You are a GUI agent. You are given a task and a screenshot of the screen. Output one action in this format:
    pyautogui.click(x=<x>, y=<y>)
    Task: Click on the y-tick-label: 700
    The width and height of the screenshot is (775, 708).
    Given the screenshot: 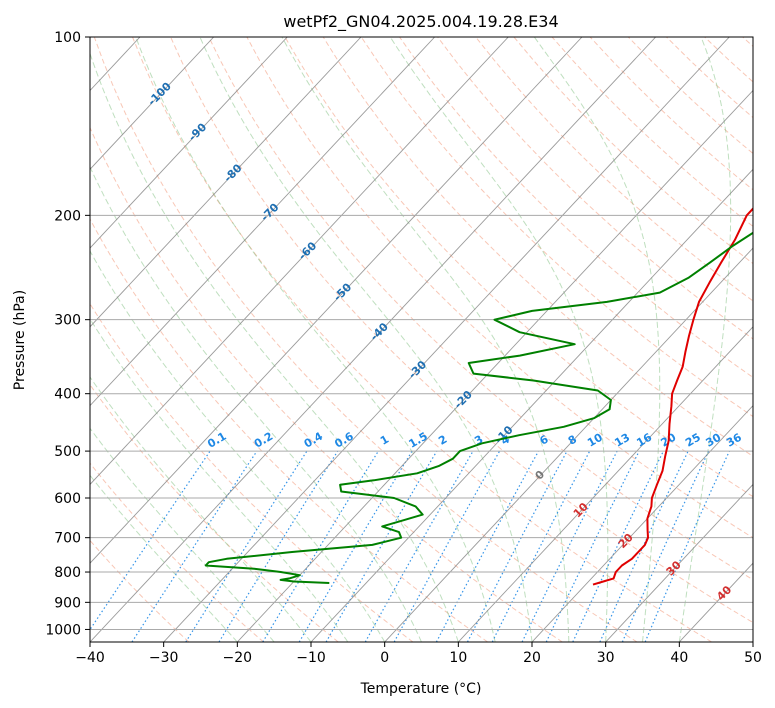 What is the action you would take?
    pyautogui.click(x=67, y=539)
    